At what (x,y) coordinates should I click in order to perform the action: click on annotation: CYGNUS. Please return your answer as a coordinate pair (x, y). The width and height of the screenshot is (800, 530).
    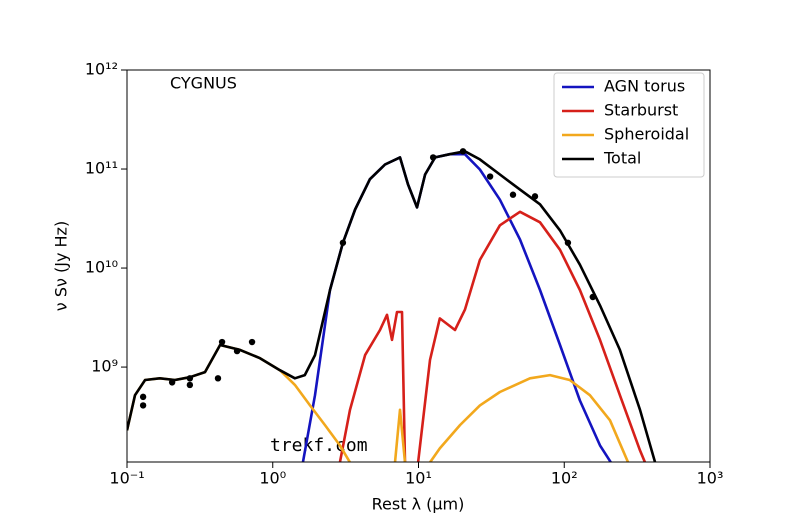
    Looking at the image, I should click on (203, 83).